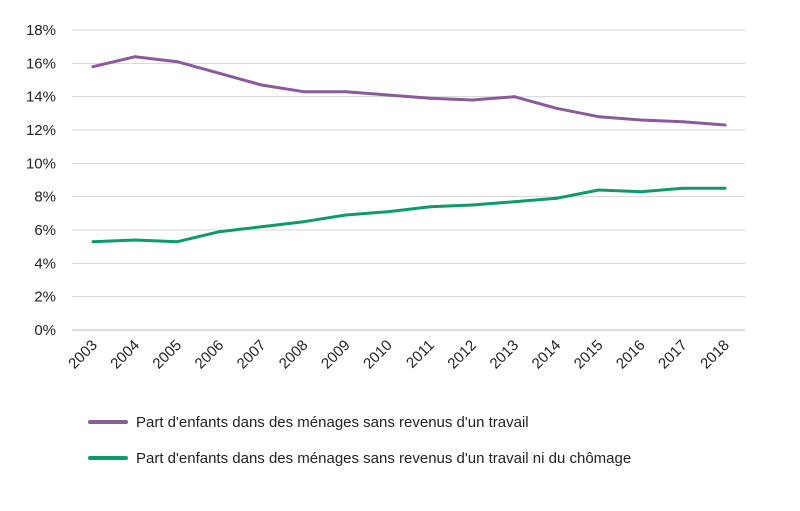  Describe the element at coordinates (294, 355) in the screenshot. I see `x-tick-label-2008: 2008` at that location.